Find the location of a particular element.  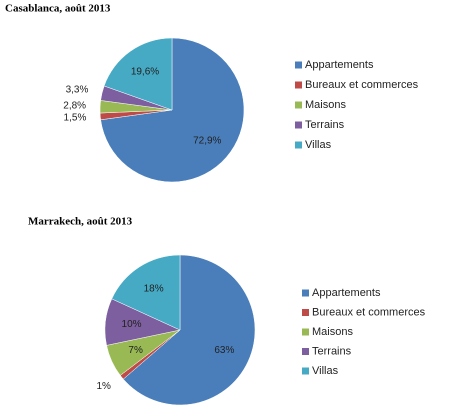

chart-title: Casablanca, août 2013 is located at coordinates (58, 9).